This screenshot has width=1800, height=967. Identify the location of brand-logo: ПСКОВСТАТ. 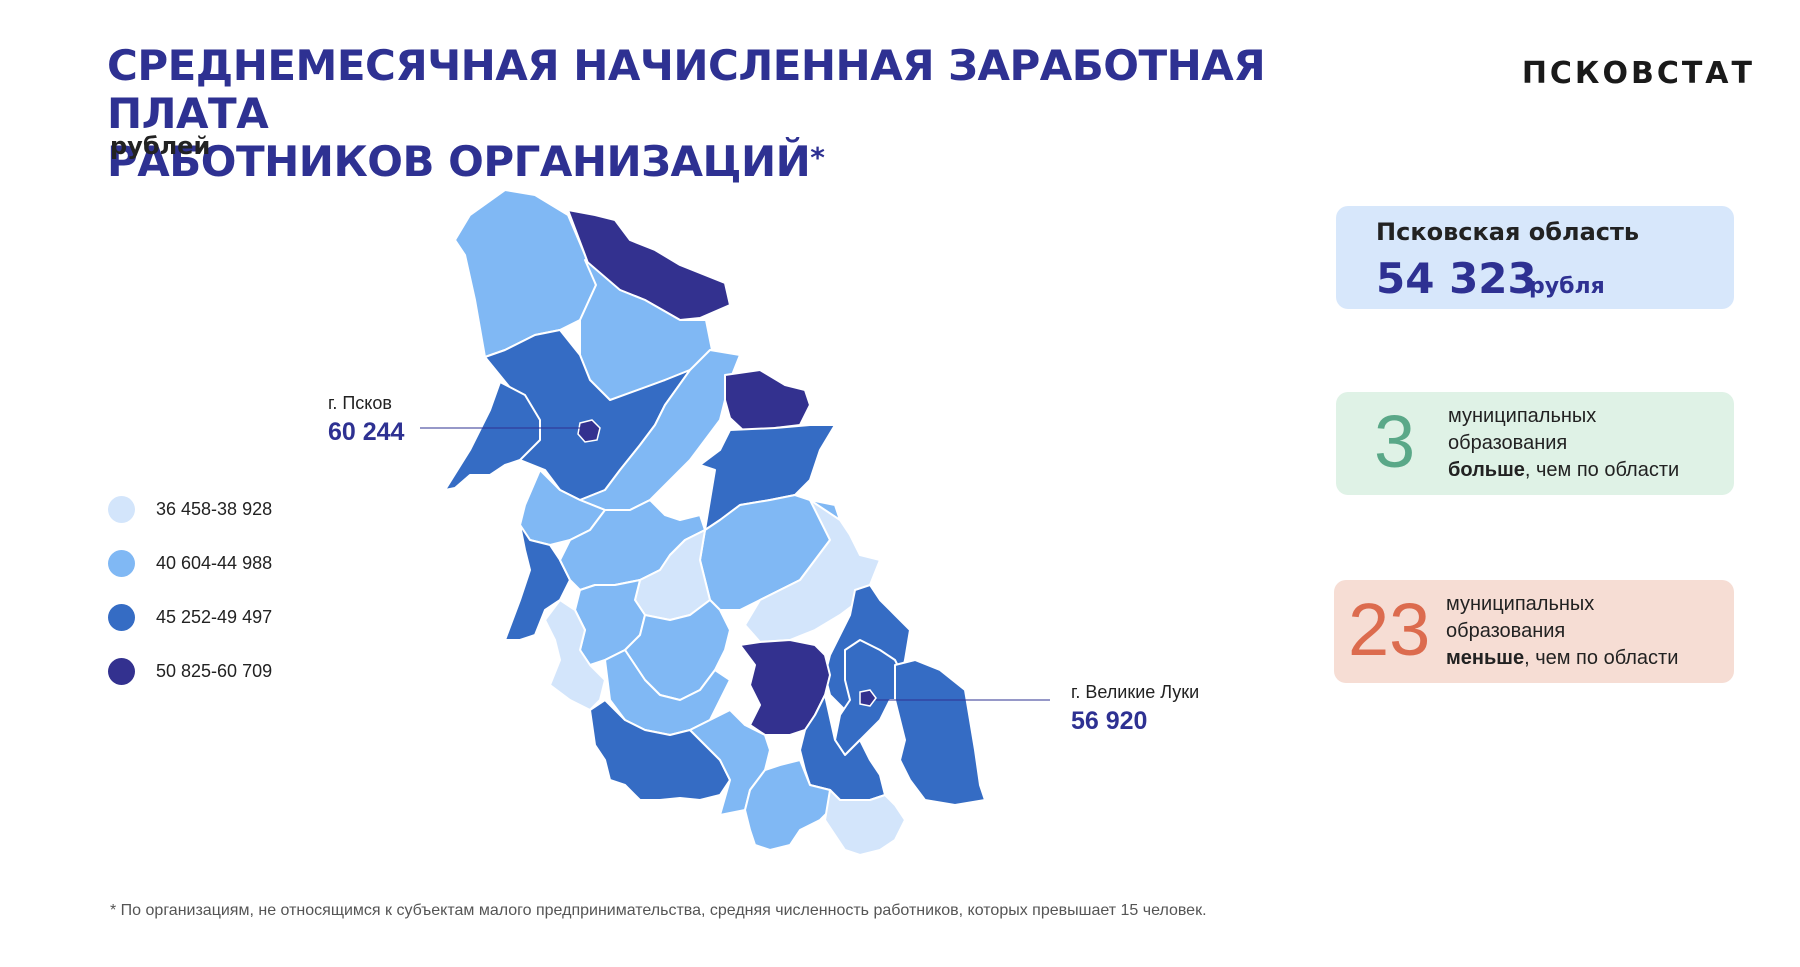
(1638, 73).